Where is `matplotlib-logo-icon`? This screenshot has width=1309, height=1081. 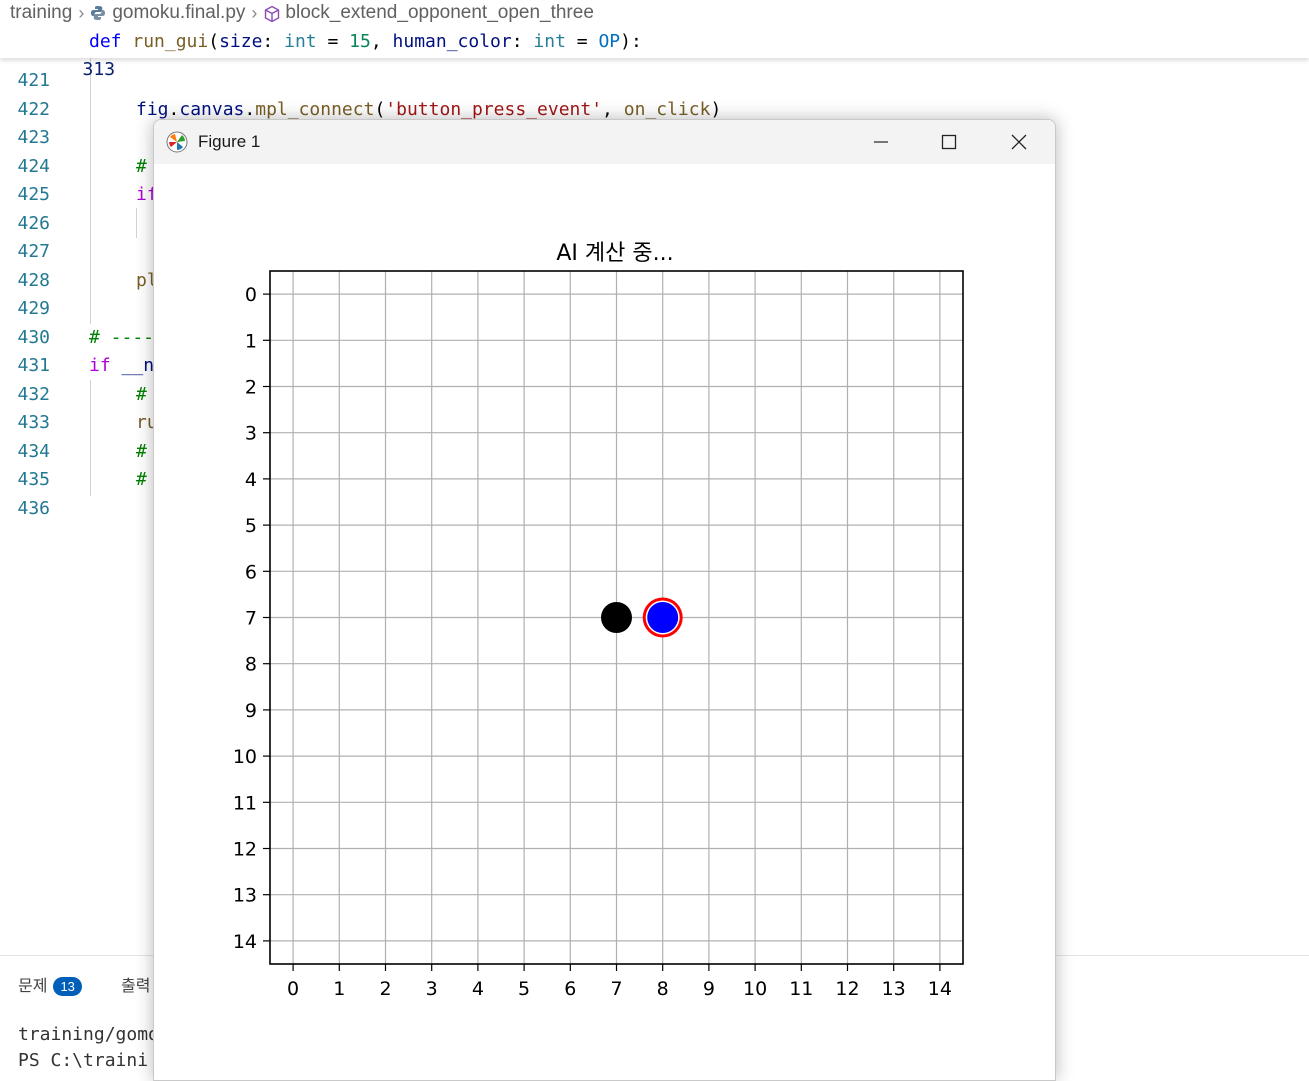 matplotlib-logo-icon is located at coordinates (177, 142).